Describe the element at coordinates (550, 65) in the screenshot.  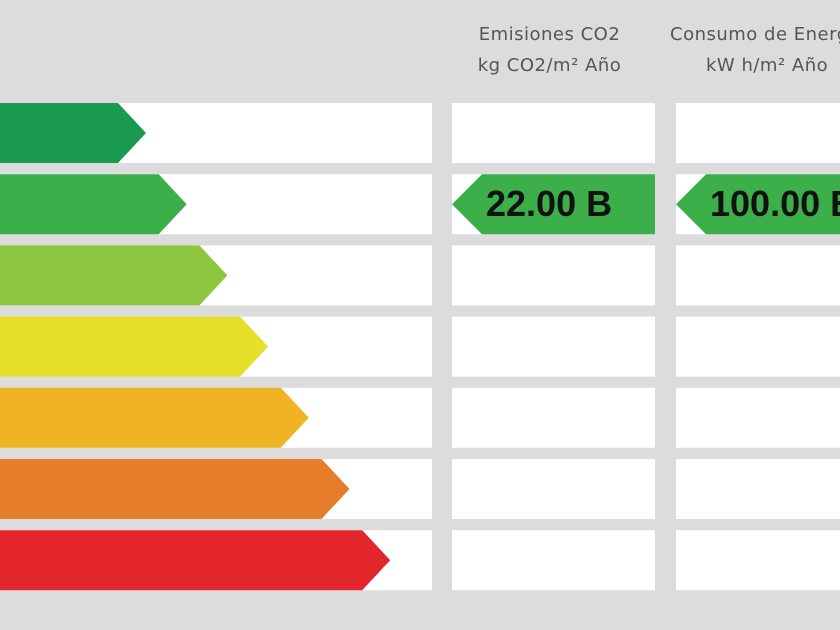
I see `column-unit: kg CO2/m² Año` at that location.